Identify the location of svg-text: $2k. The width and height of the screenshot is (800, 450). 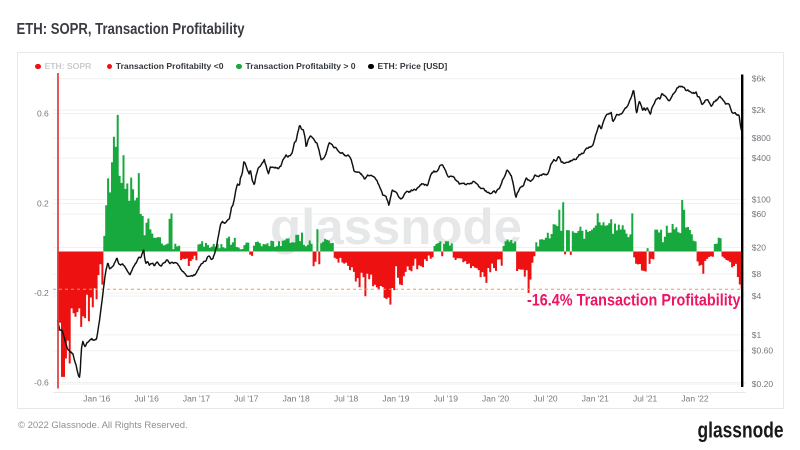
(759, 110).